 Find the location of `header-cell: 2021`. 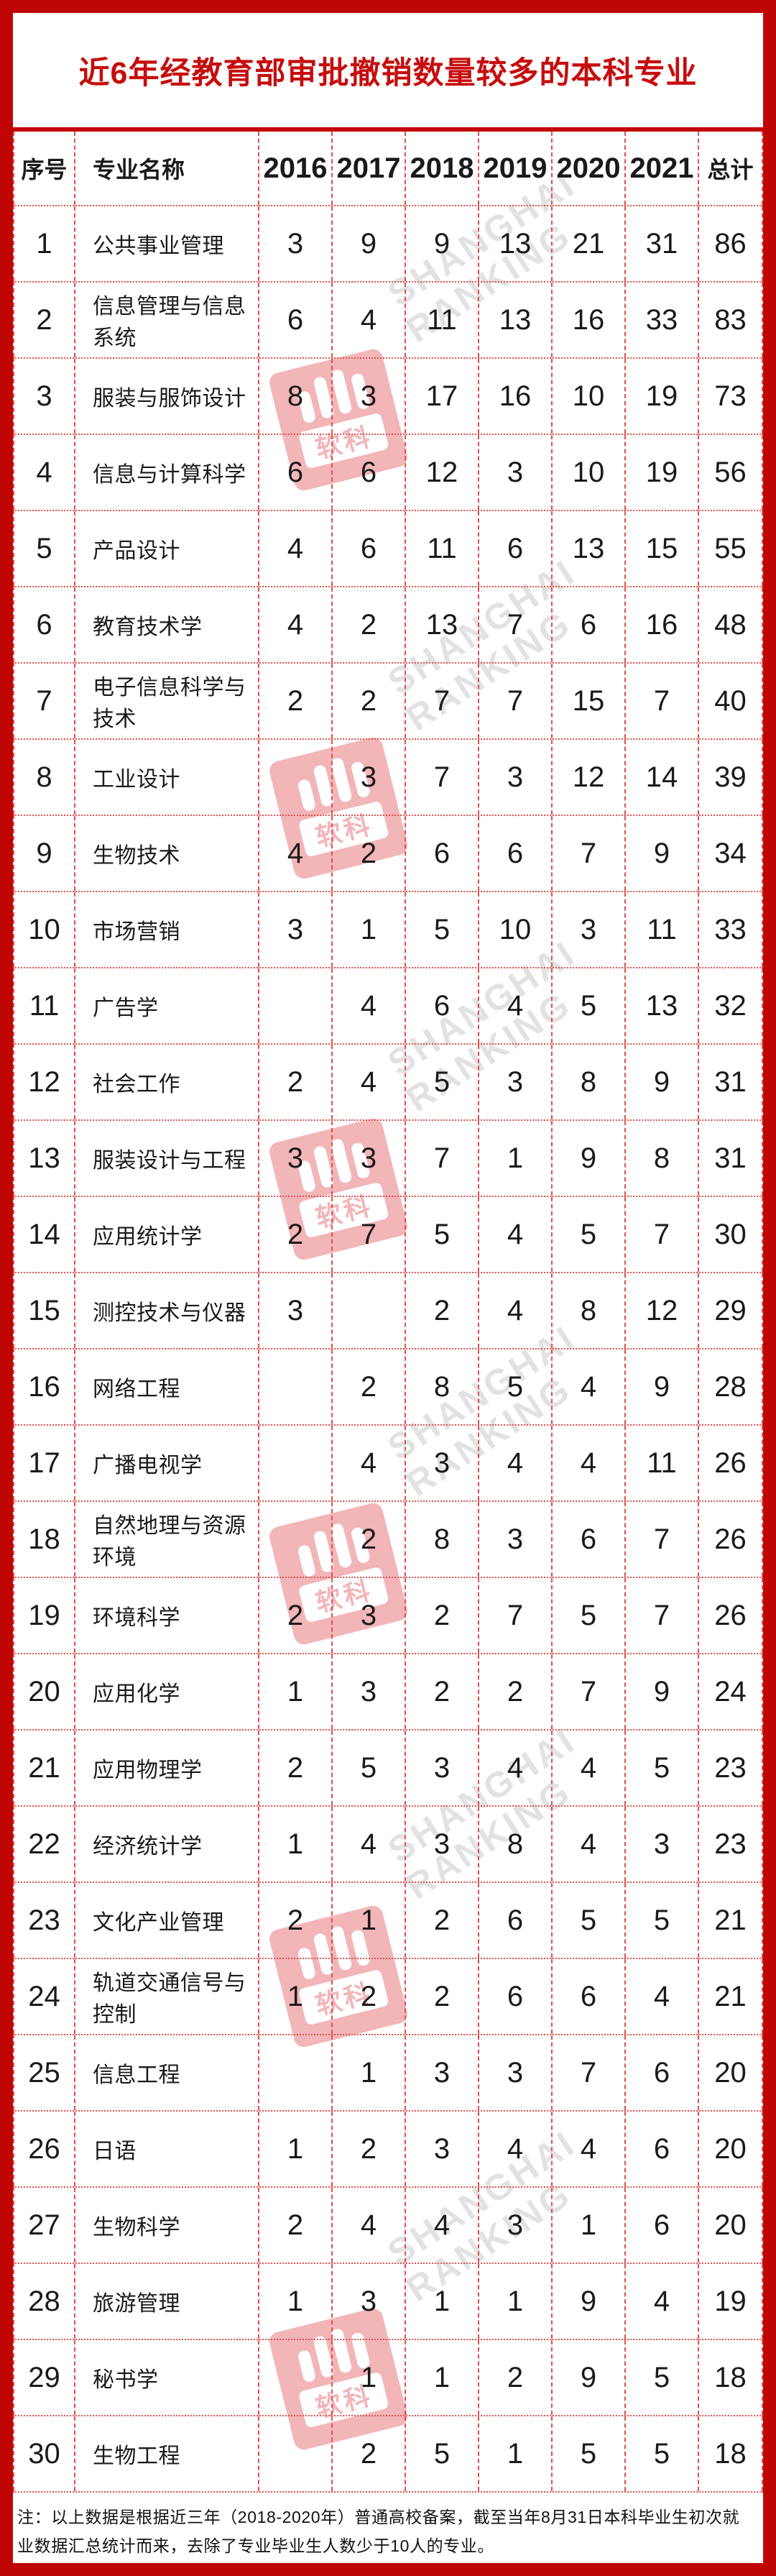

header-cell: 2021 is located at coordinates (662, 168).